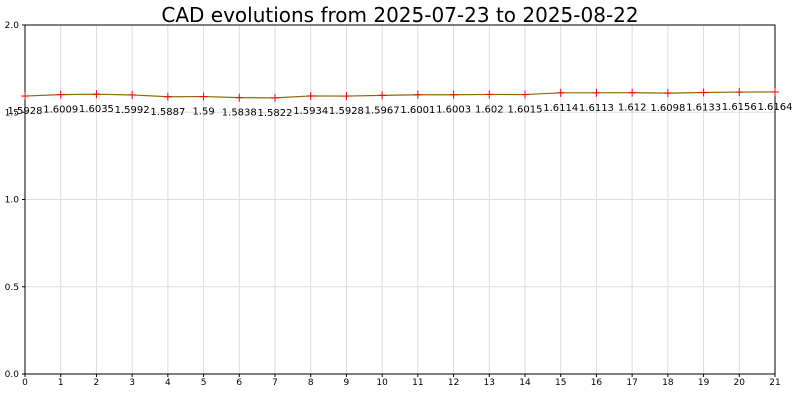  Describe the element at coordinates (525, 110) in the screenshot. I see `data-label: 1.6015` at that location.